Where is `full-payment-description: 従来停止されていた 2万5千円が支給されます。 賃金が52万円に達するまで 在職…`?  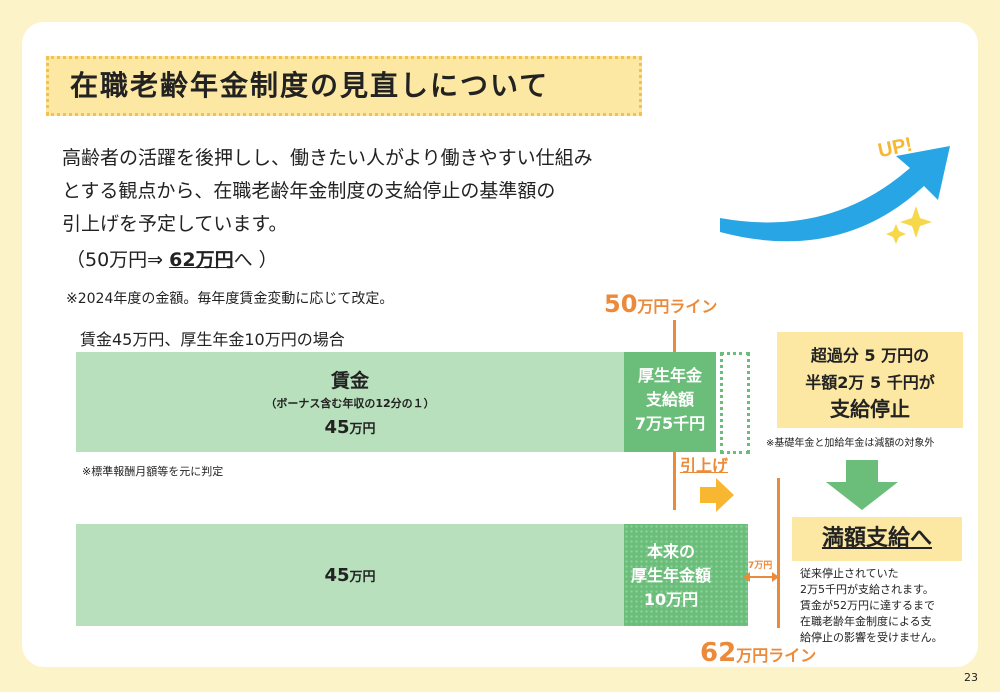 full-payment-description: 従来停止されていた 2万5千円が支給されます。 賃金が52万円に達するまで 在職… is located at coordinates (871, 606).